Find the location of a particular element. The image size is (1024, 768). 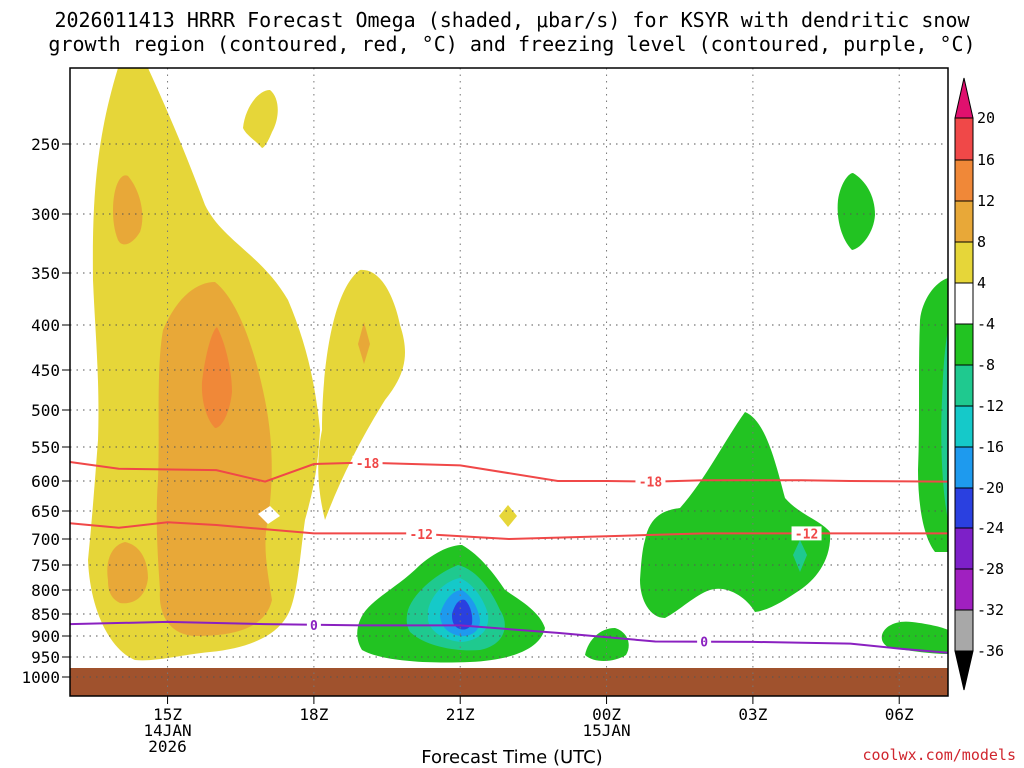

colorbar-label: -32 is located at coordinates (990, 610).